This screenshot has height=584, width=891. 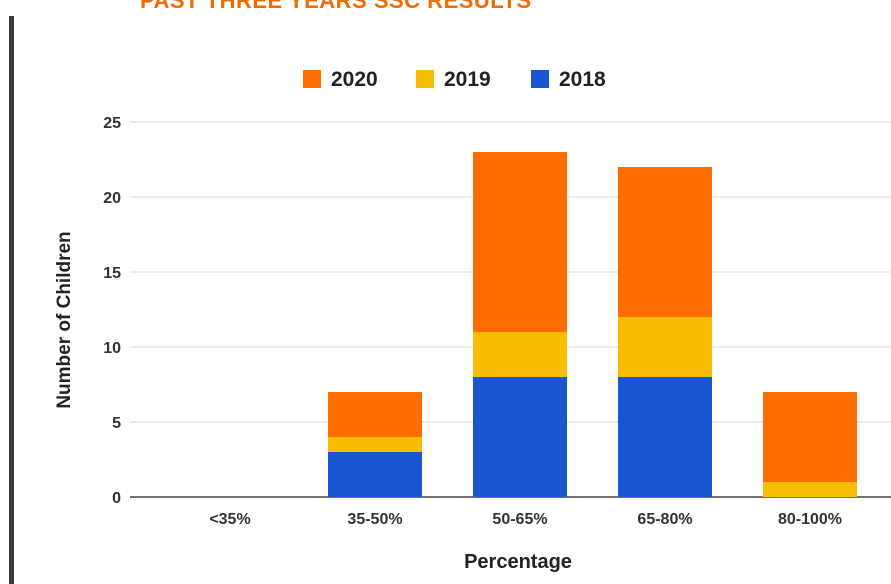 I want to click on x-axis-ticks: <35% 35-50% 50-65% 65-80% 80-100%, so click(x=525, y=519).